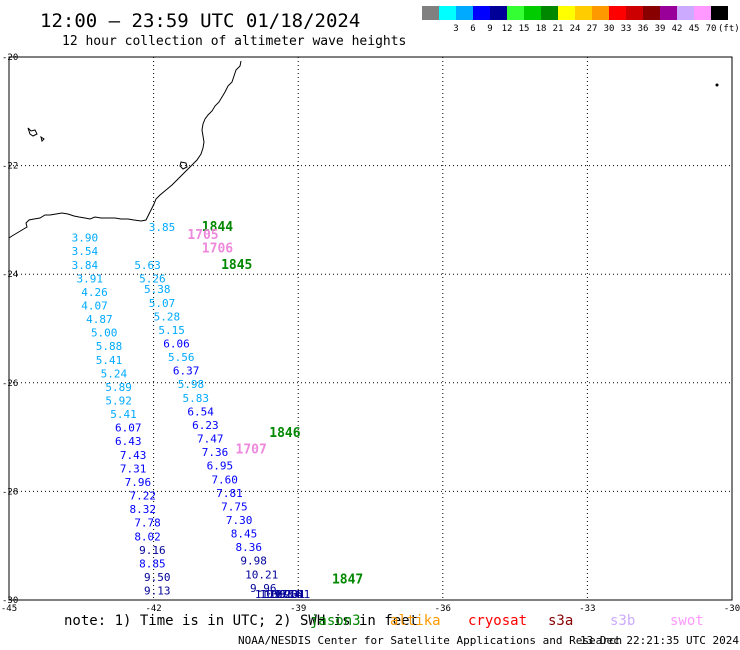  Describe the element at coordinates (147, 265) in the screenshot. I see `swh-value: 5.63` at that location.